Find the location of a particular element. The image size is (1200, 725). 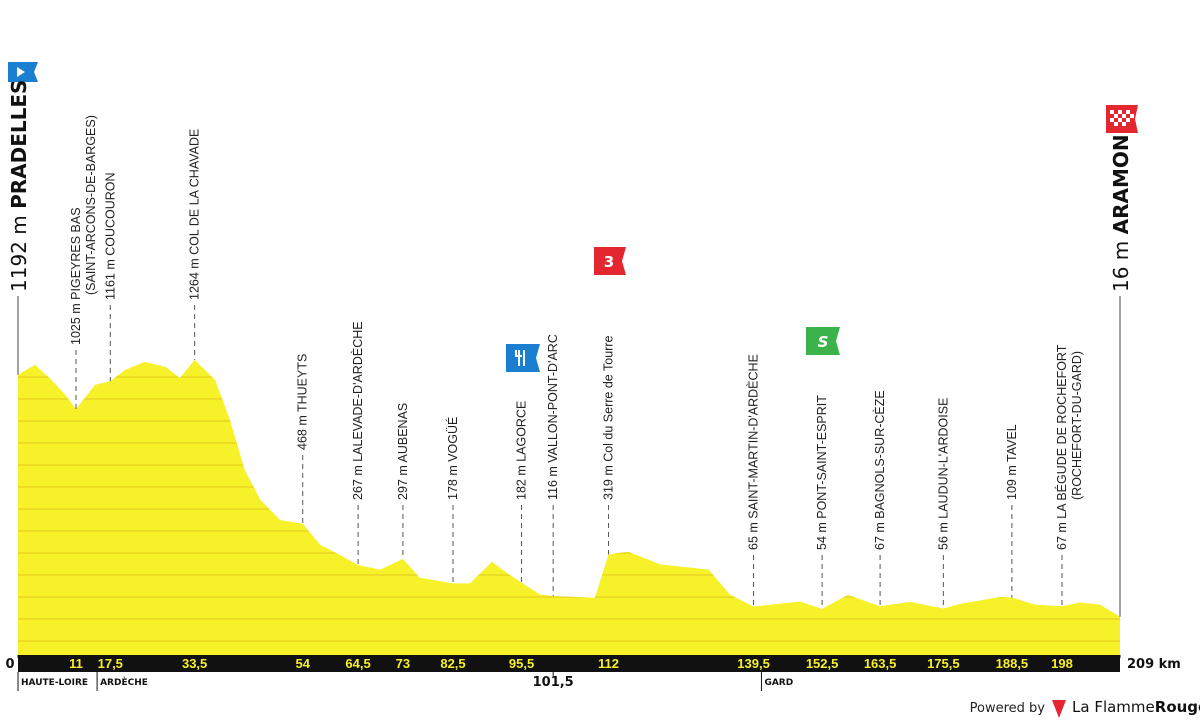

sprint-flag: S is located at coordinates (823, 341).